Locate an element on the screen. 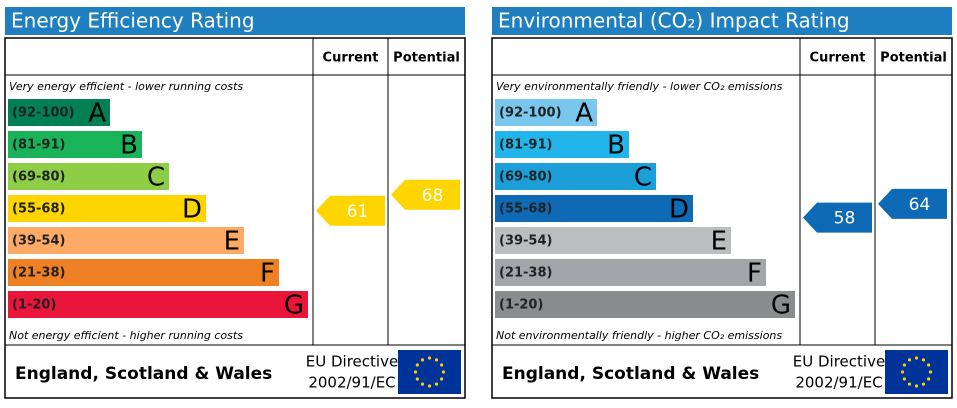  panel-title: Energy Efficiency Rating is located at coordinates (133, 21).